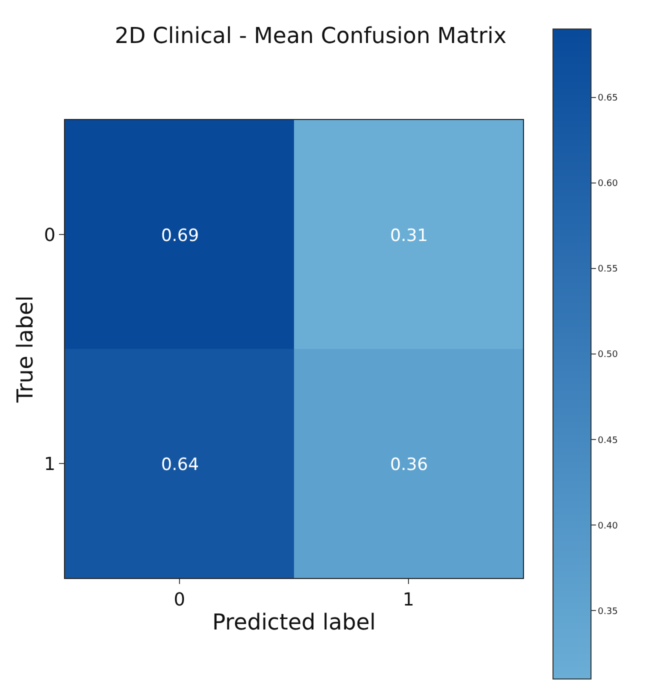 The image size is (661, 686). I want to click on color-bar-label: 0.50, so click(608, 355).